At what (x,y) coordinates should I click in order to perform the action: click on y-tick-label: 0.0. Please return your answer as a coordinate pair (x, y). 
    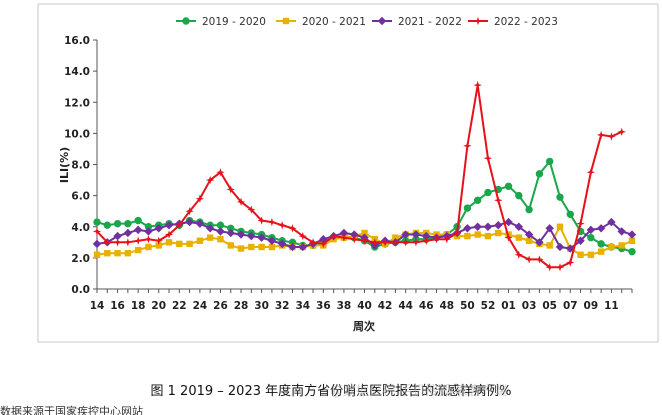
    Looking at the image, I should click on (80, 290).